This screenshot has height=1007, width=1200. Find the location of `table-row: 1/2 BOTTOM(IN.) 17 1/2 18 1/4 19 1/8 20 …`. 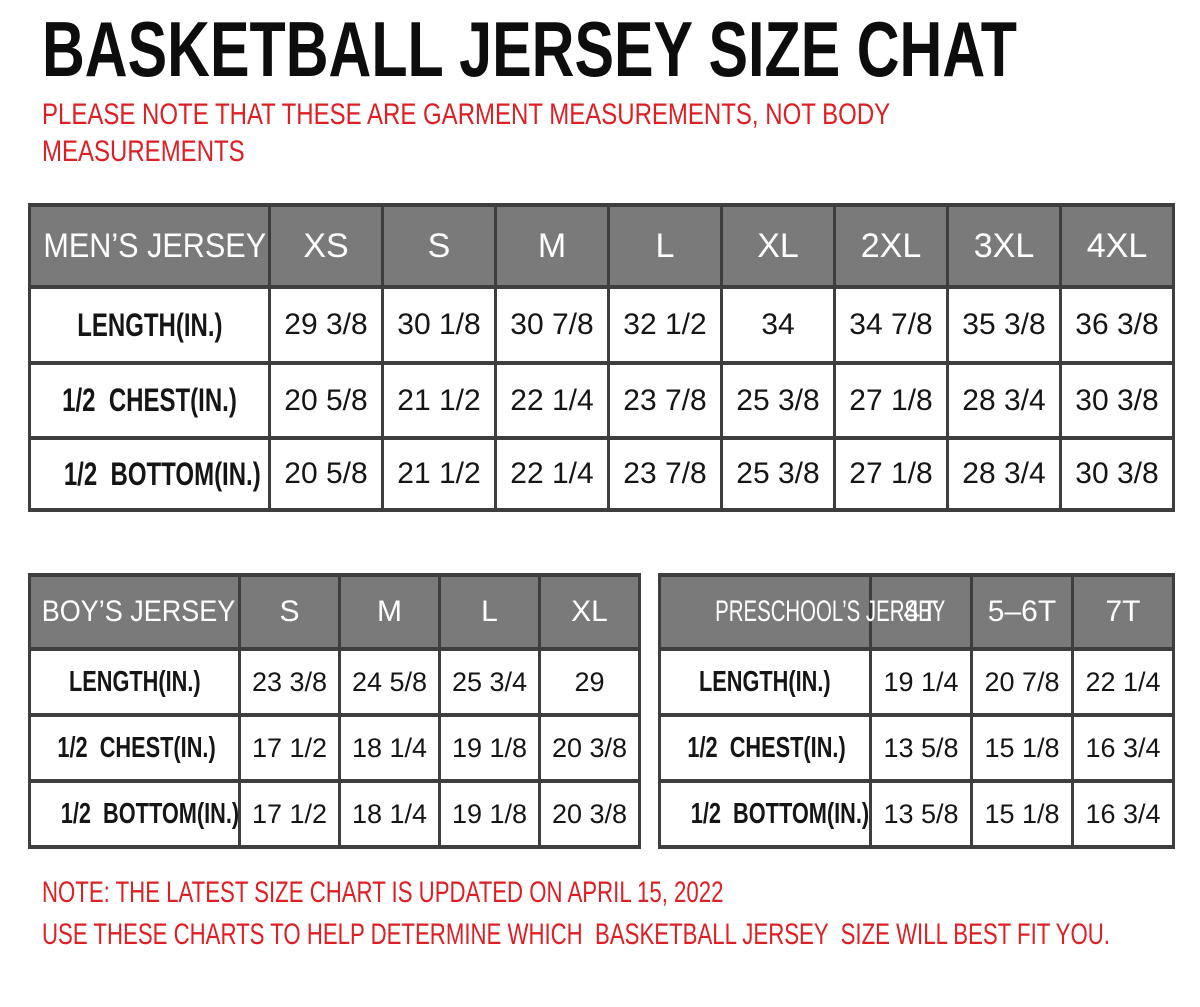

table-row: 1/2 BOTTOM(IN.) 17 1/2 18 1/4 19 1/8 20 … is located at coordinates (334, 814).